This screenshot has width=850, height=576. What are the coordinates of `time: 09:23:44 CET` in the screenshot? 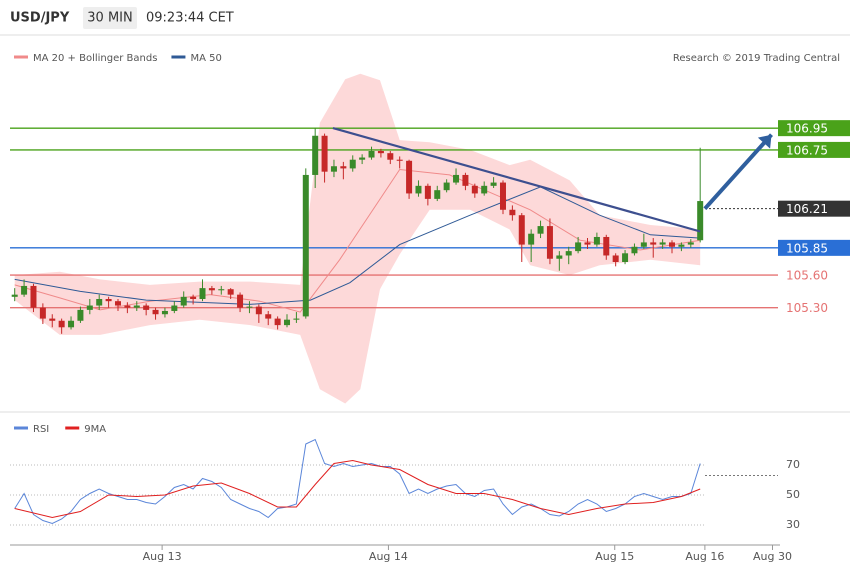 It's located at (190, 18).